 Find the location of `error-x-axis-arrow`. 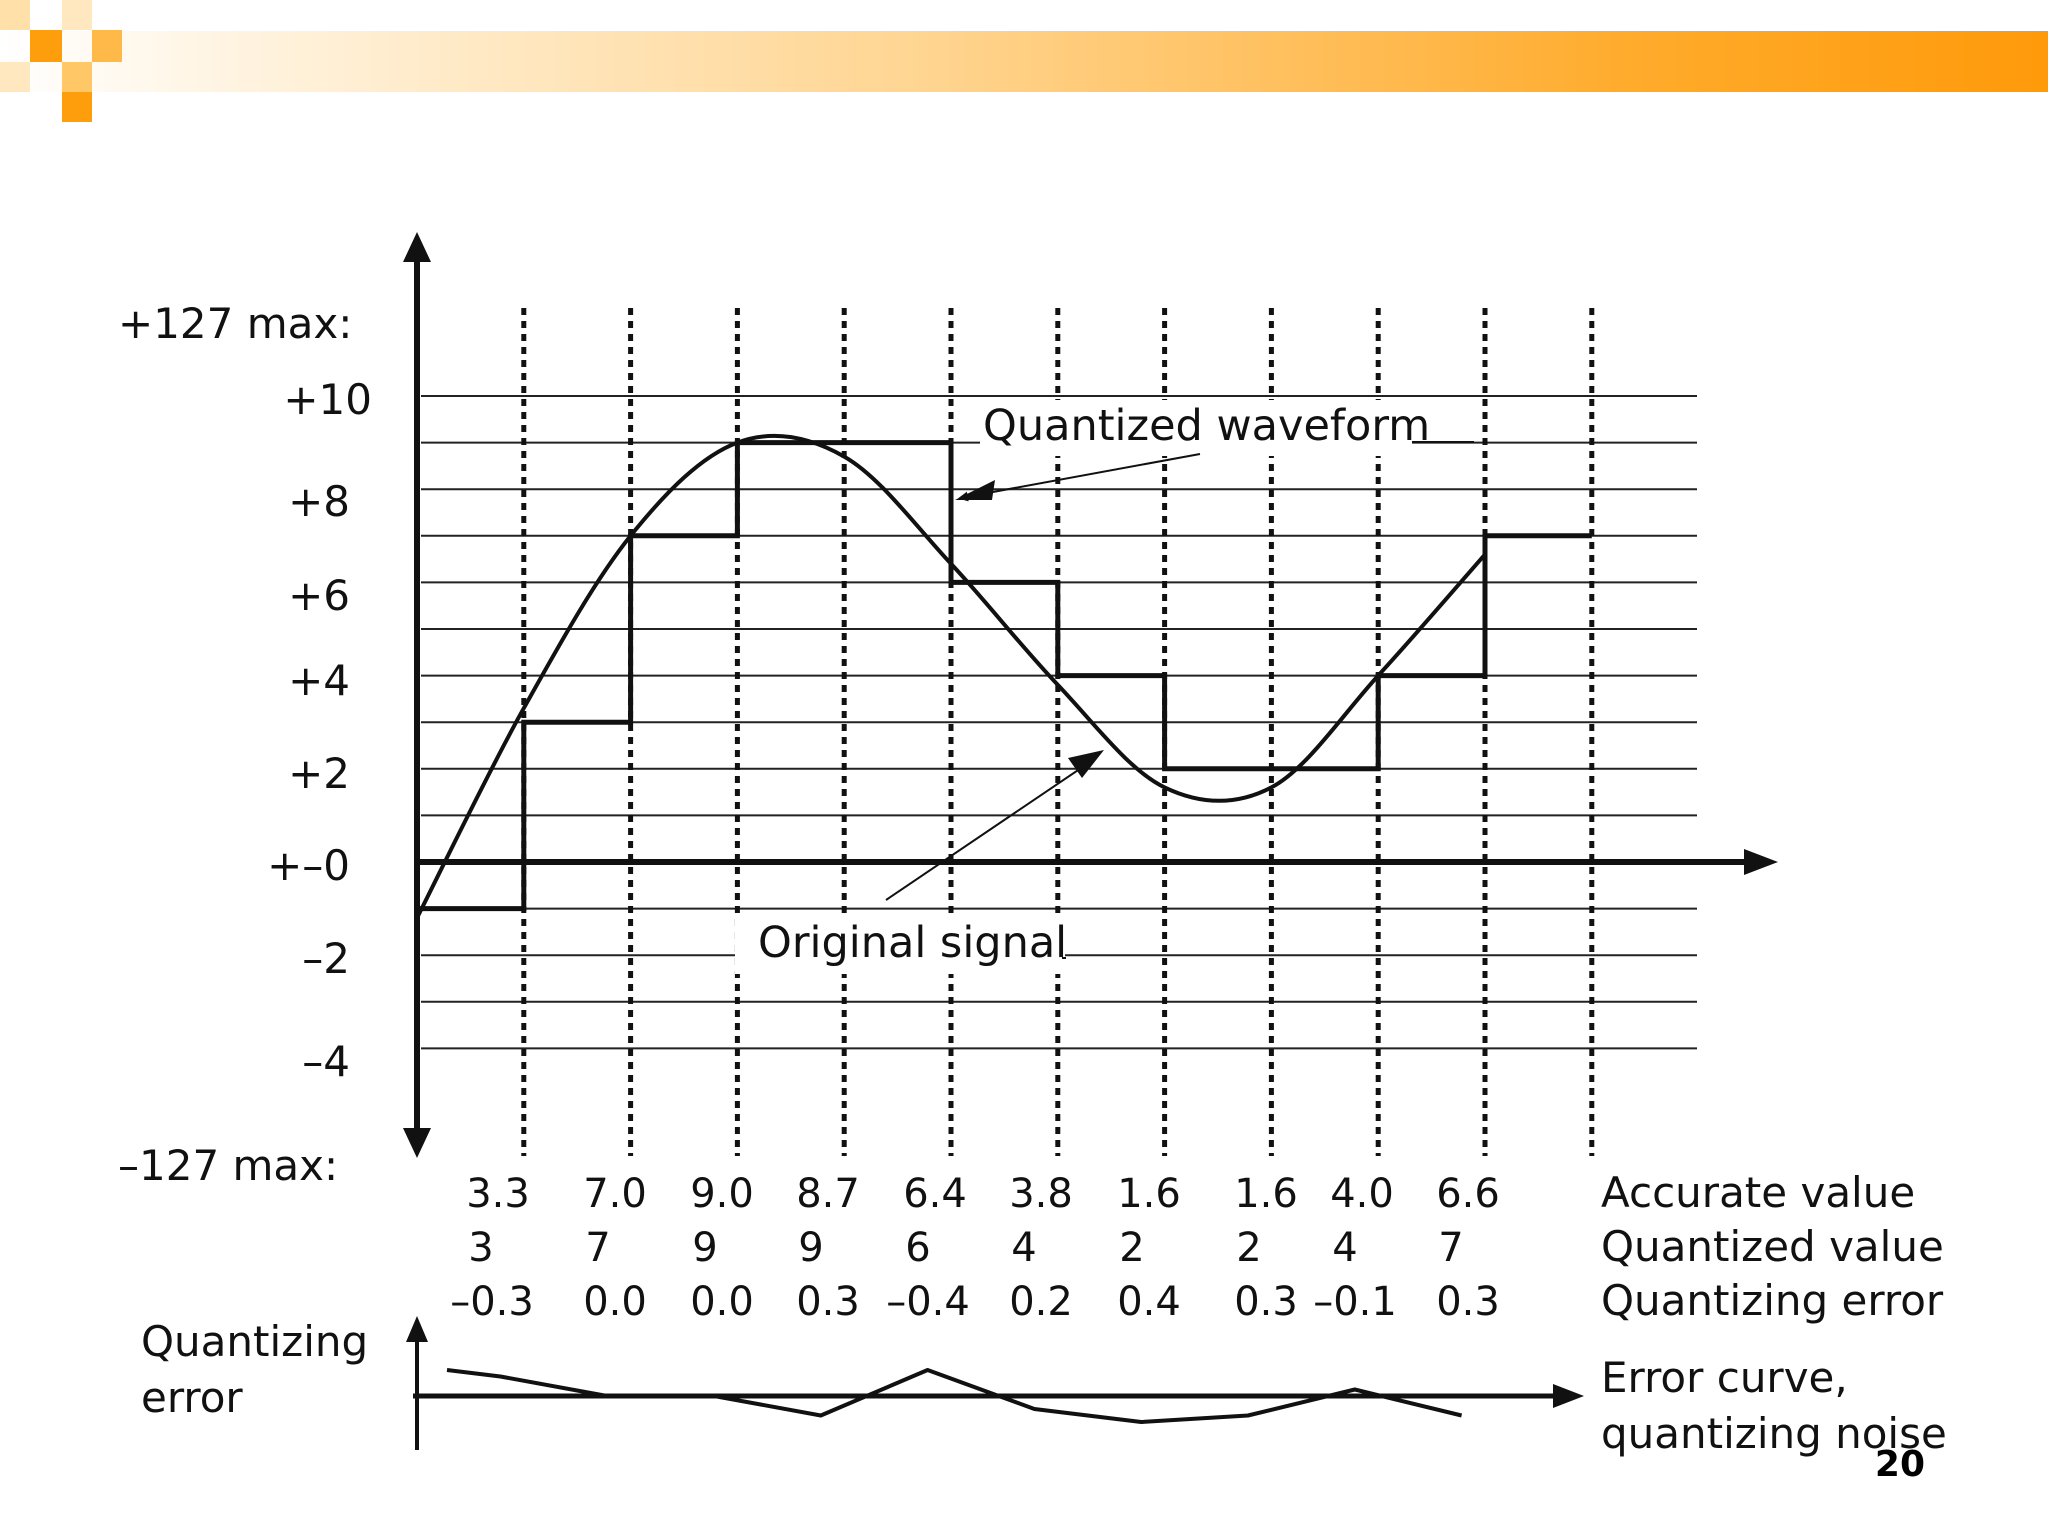

error-x-axis-arrow is located at coordinates (1568, 1396).